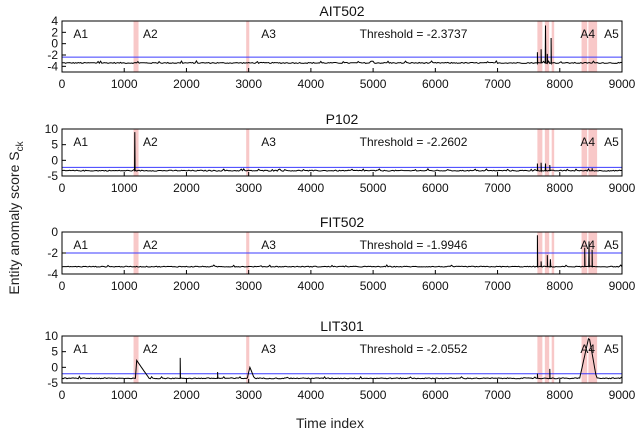  Describe the element at coordinates (54, 32) in the screenshot. I see `y-tick-label: 2` at that location.